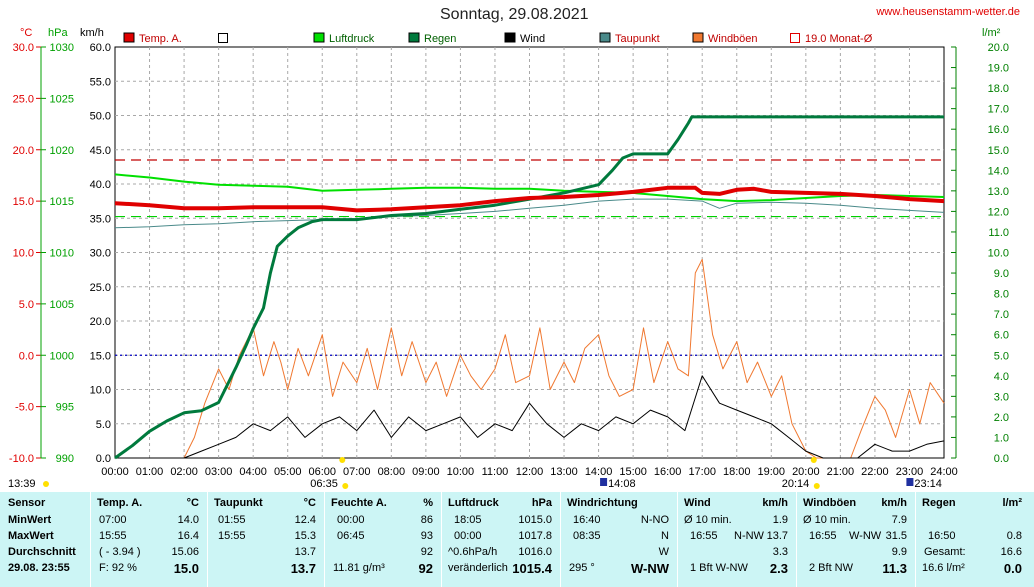 The image size is (1034, 587). I want to click on tick-wind: 50.0, so click(100, 117).